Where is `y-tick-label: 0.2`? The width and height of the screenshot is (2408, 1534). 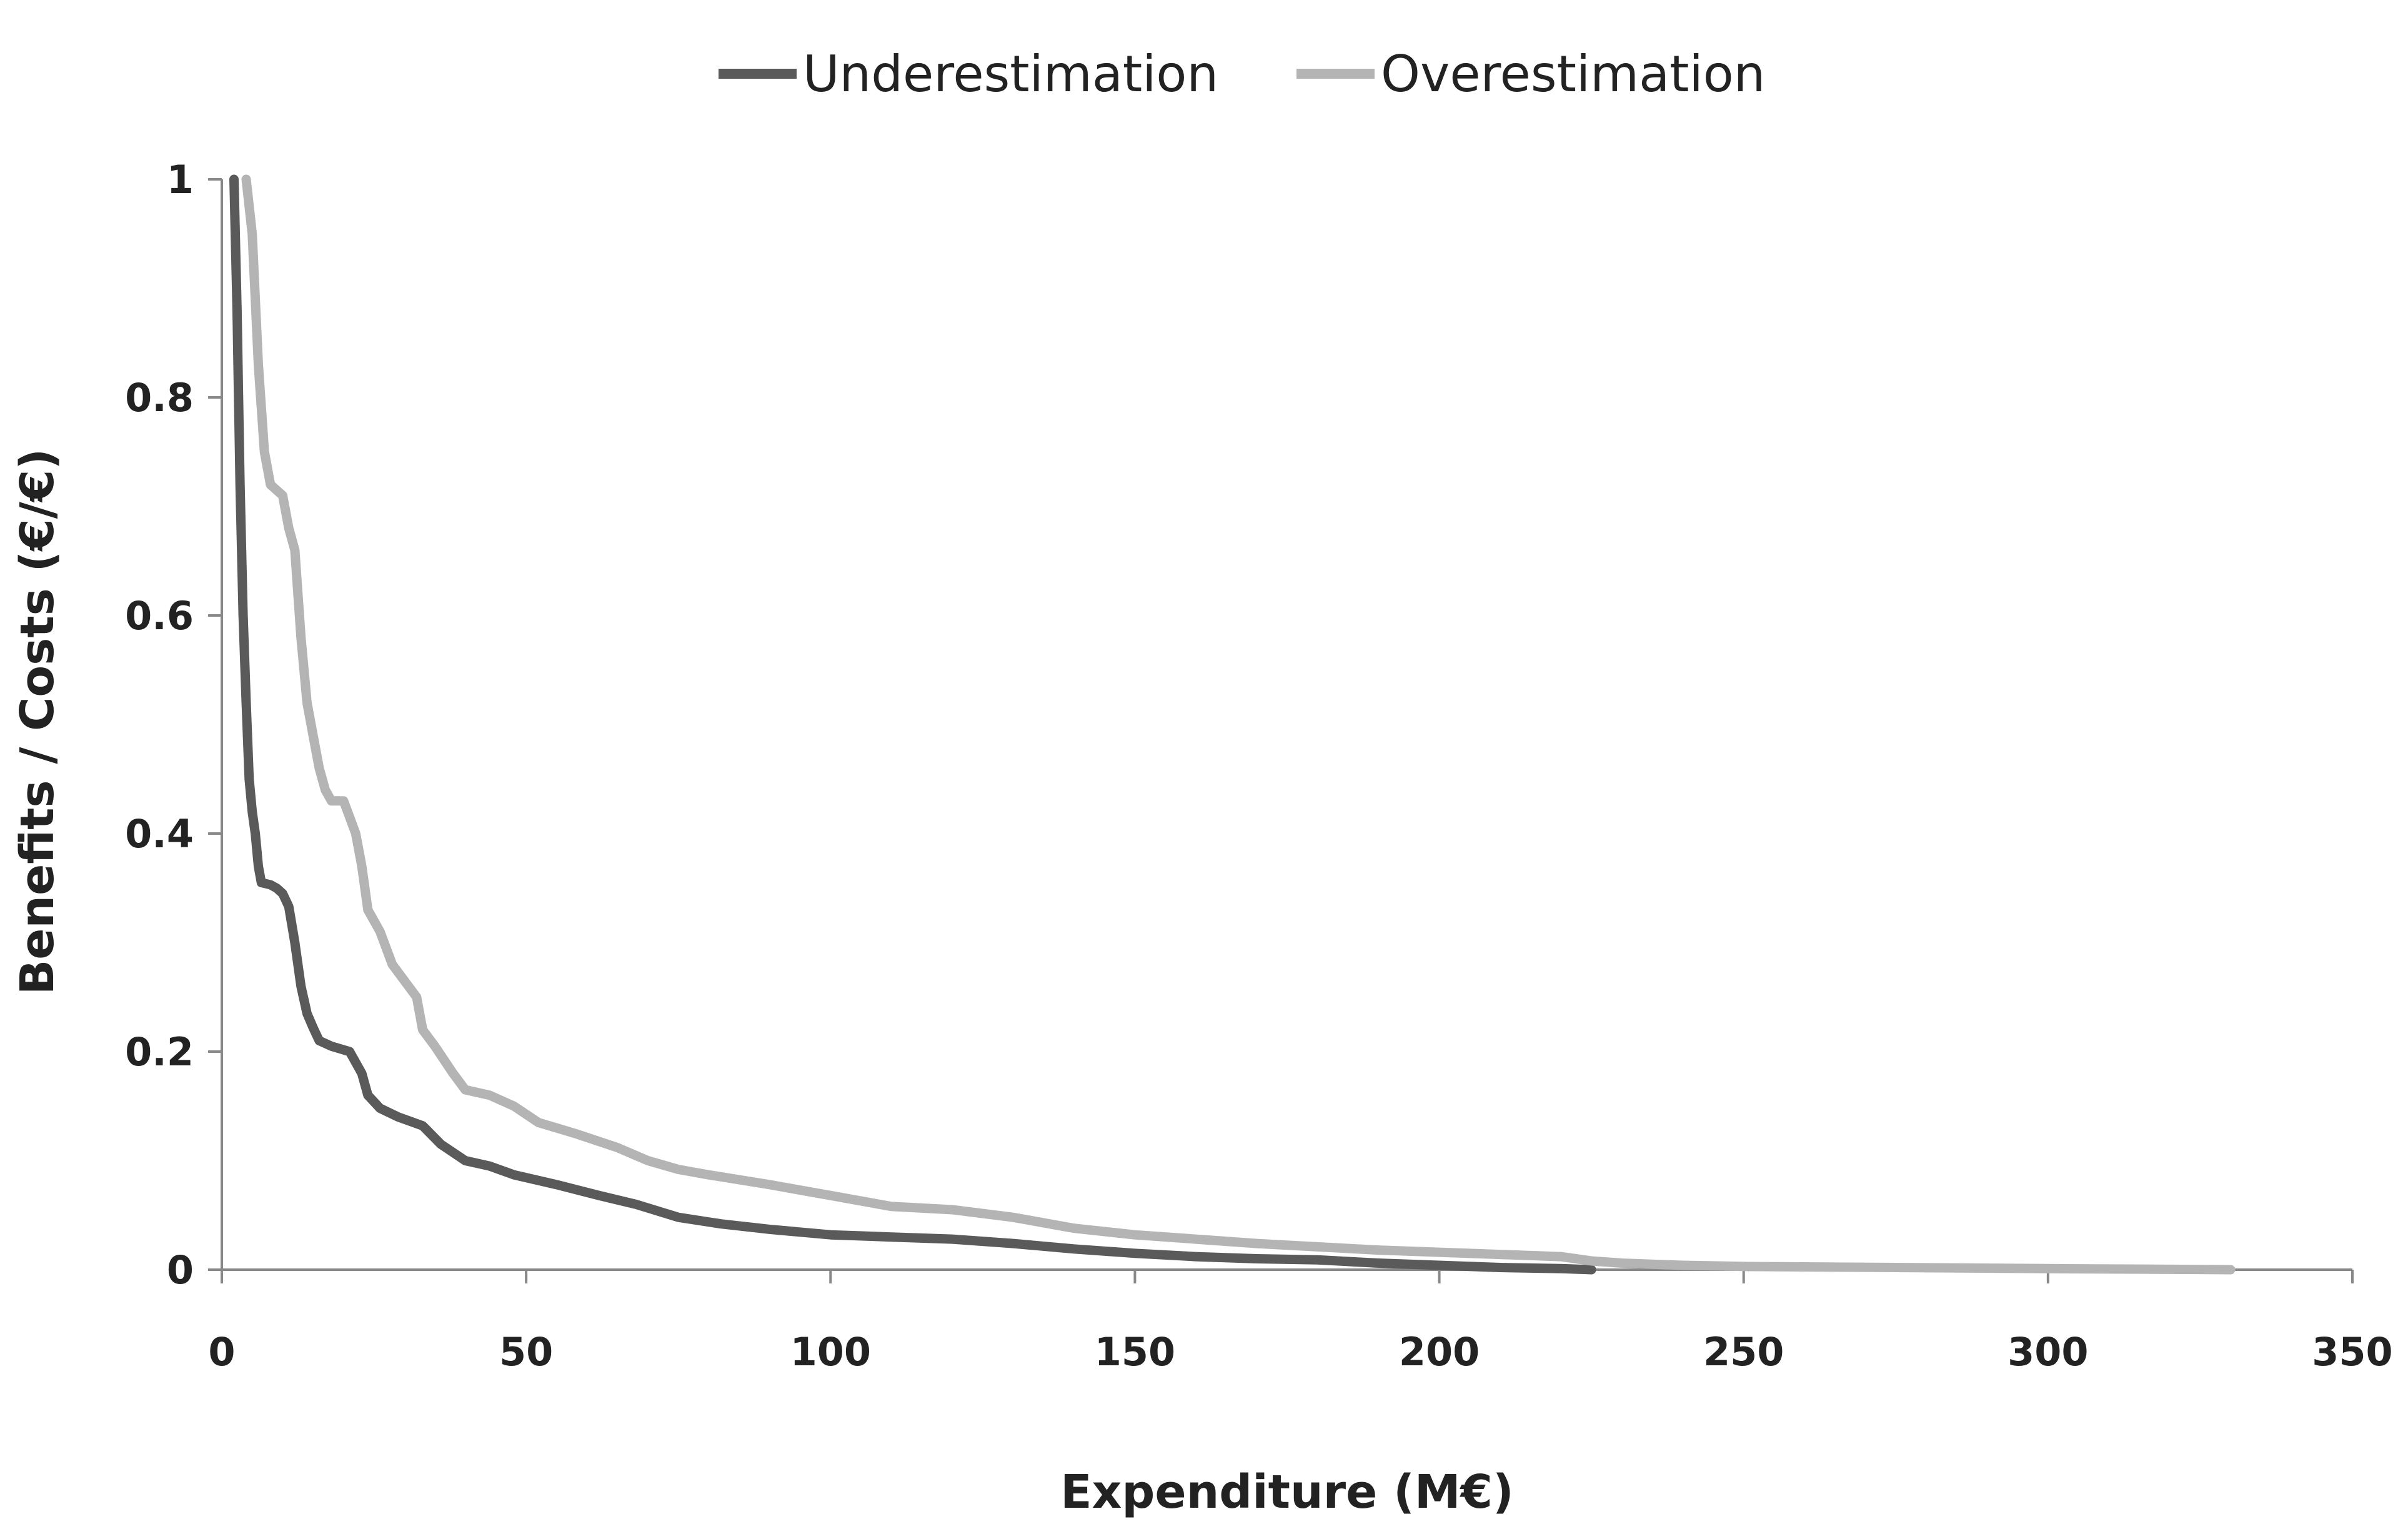 y-tick-label: 0.2 is located at coordinates (159, 1052).